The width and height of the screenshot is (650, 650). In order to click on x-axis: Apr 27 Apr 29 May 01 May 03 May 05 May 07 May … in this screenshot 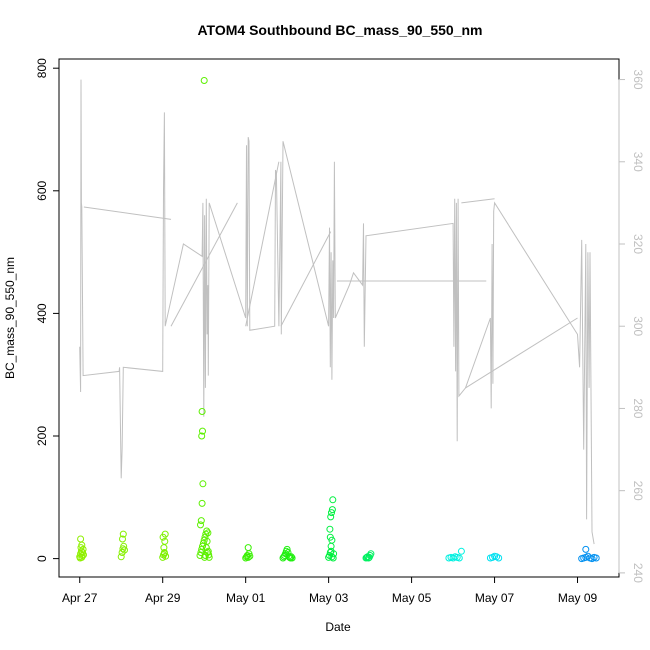, I will do `click(330, 590)`.